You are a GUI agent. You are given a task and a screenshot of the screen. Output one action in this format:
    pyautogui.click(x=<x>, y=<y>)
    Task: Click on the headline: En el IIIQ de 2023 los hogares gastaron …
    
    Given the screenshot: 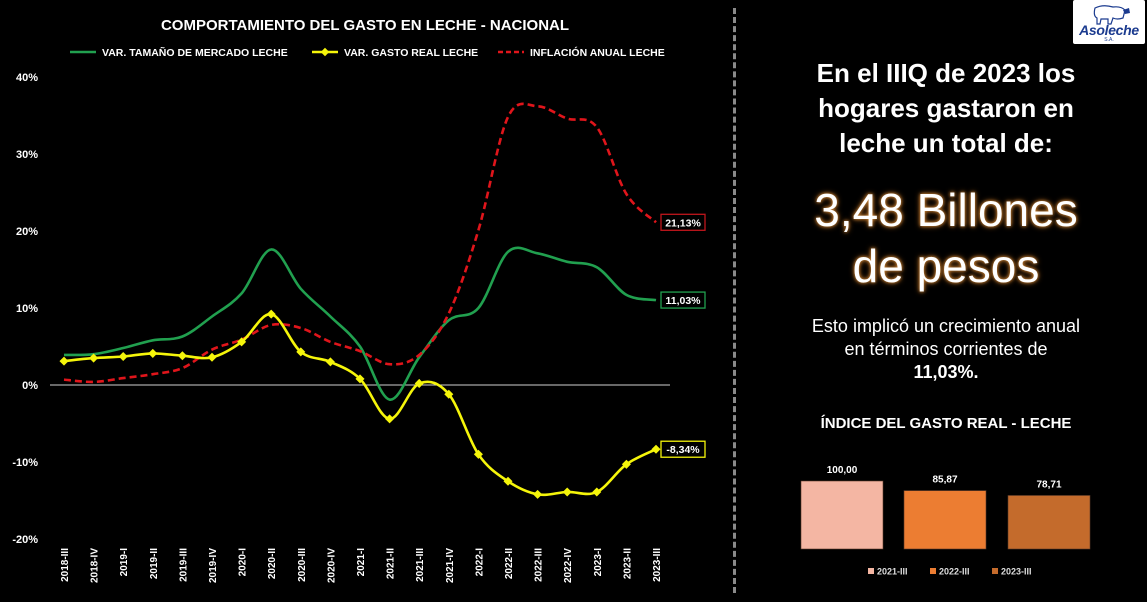 What is the action you would take?
    pyautogui.click(x=946, y=108)
    